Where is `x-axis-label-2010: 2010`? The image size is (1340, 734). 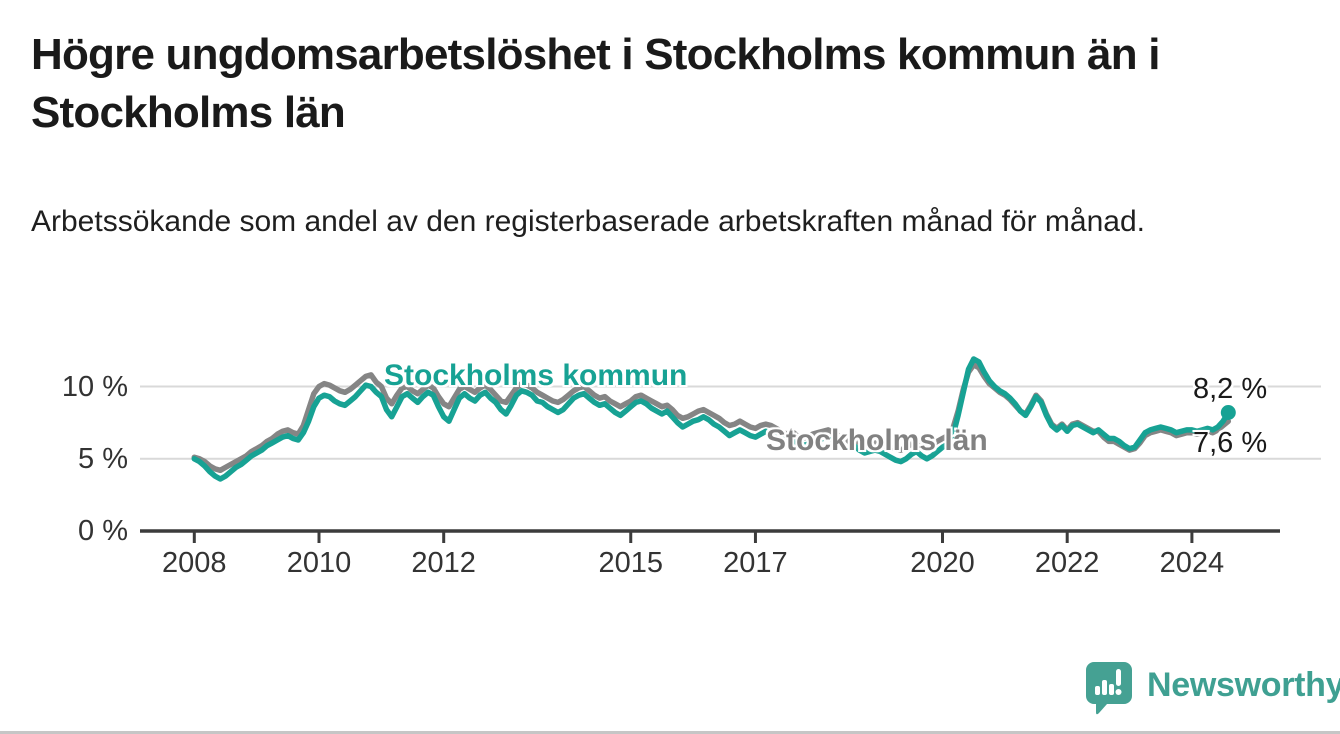
x-axis-label-2010: 2010 is located at coordinates (319, 563).